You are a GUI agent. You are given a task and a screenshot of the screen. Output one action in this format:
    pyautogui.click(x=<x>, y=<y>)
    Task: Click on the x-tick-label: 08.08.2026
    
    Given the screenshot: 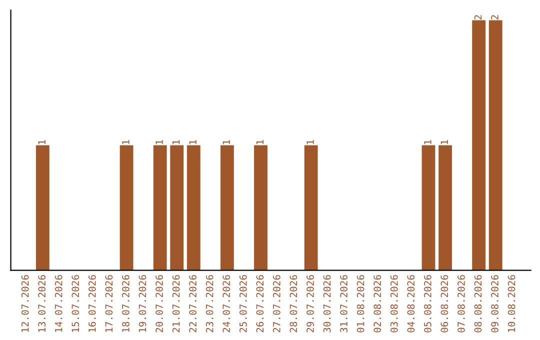 What is the action you would take?
    pyautogui.click(x=478, y=303)
    